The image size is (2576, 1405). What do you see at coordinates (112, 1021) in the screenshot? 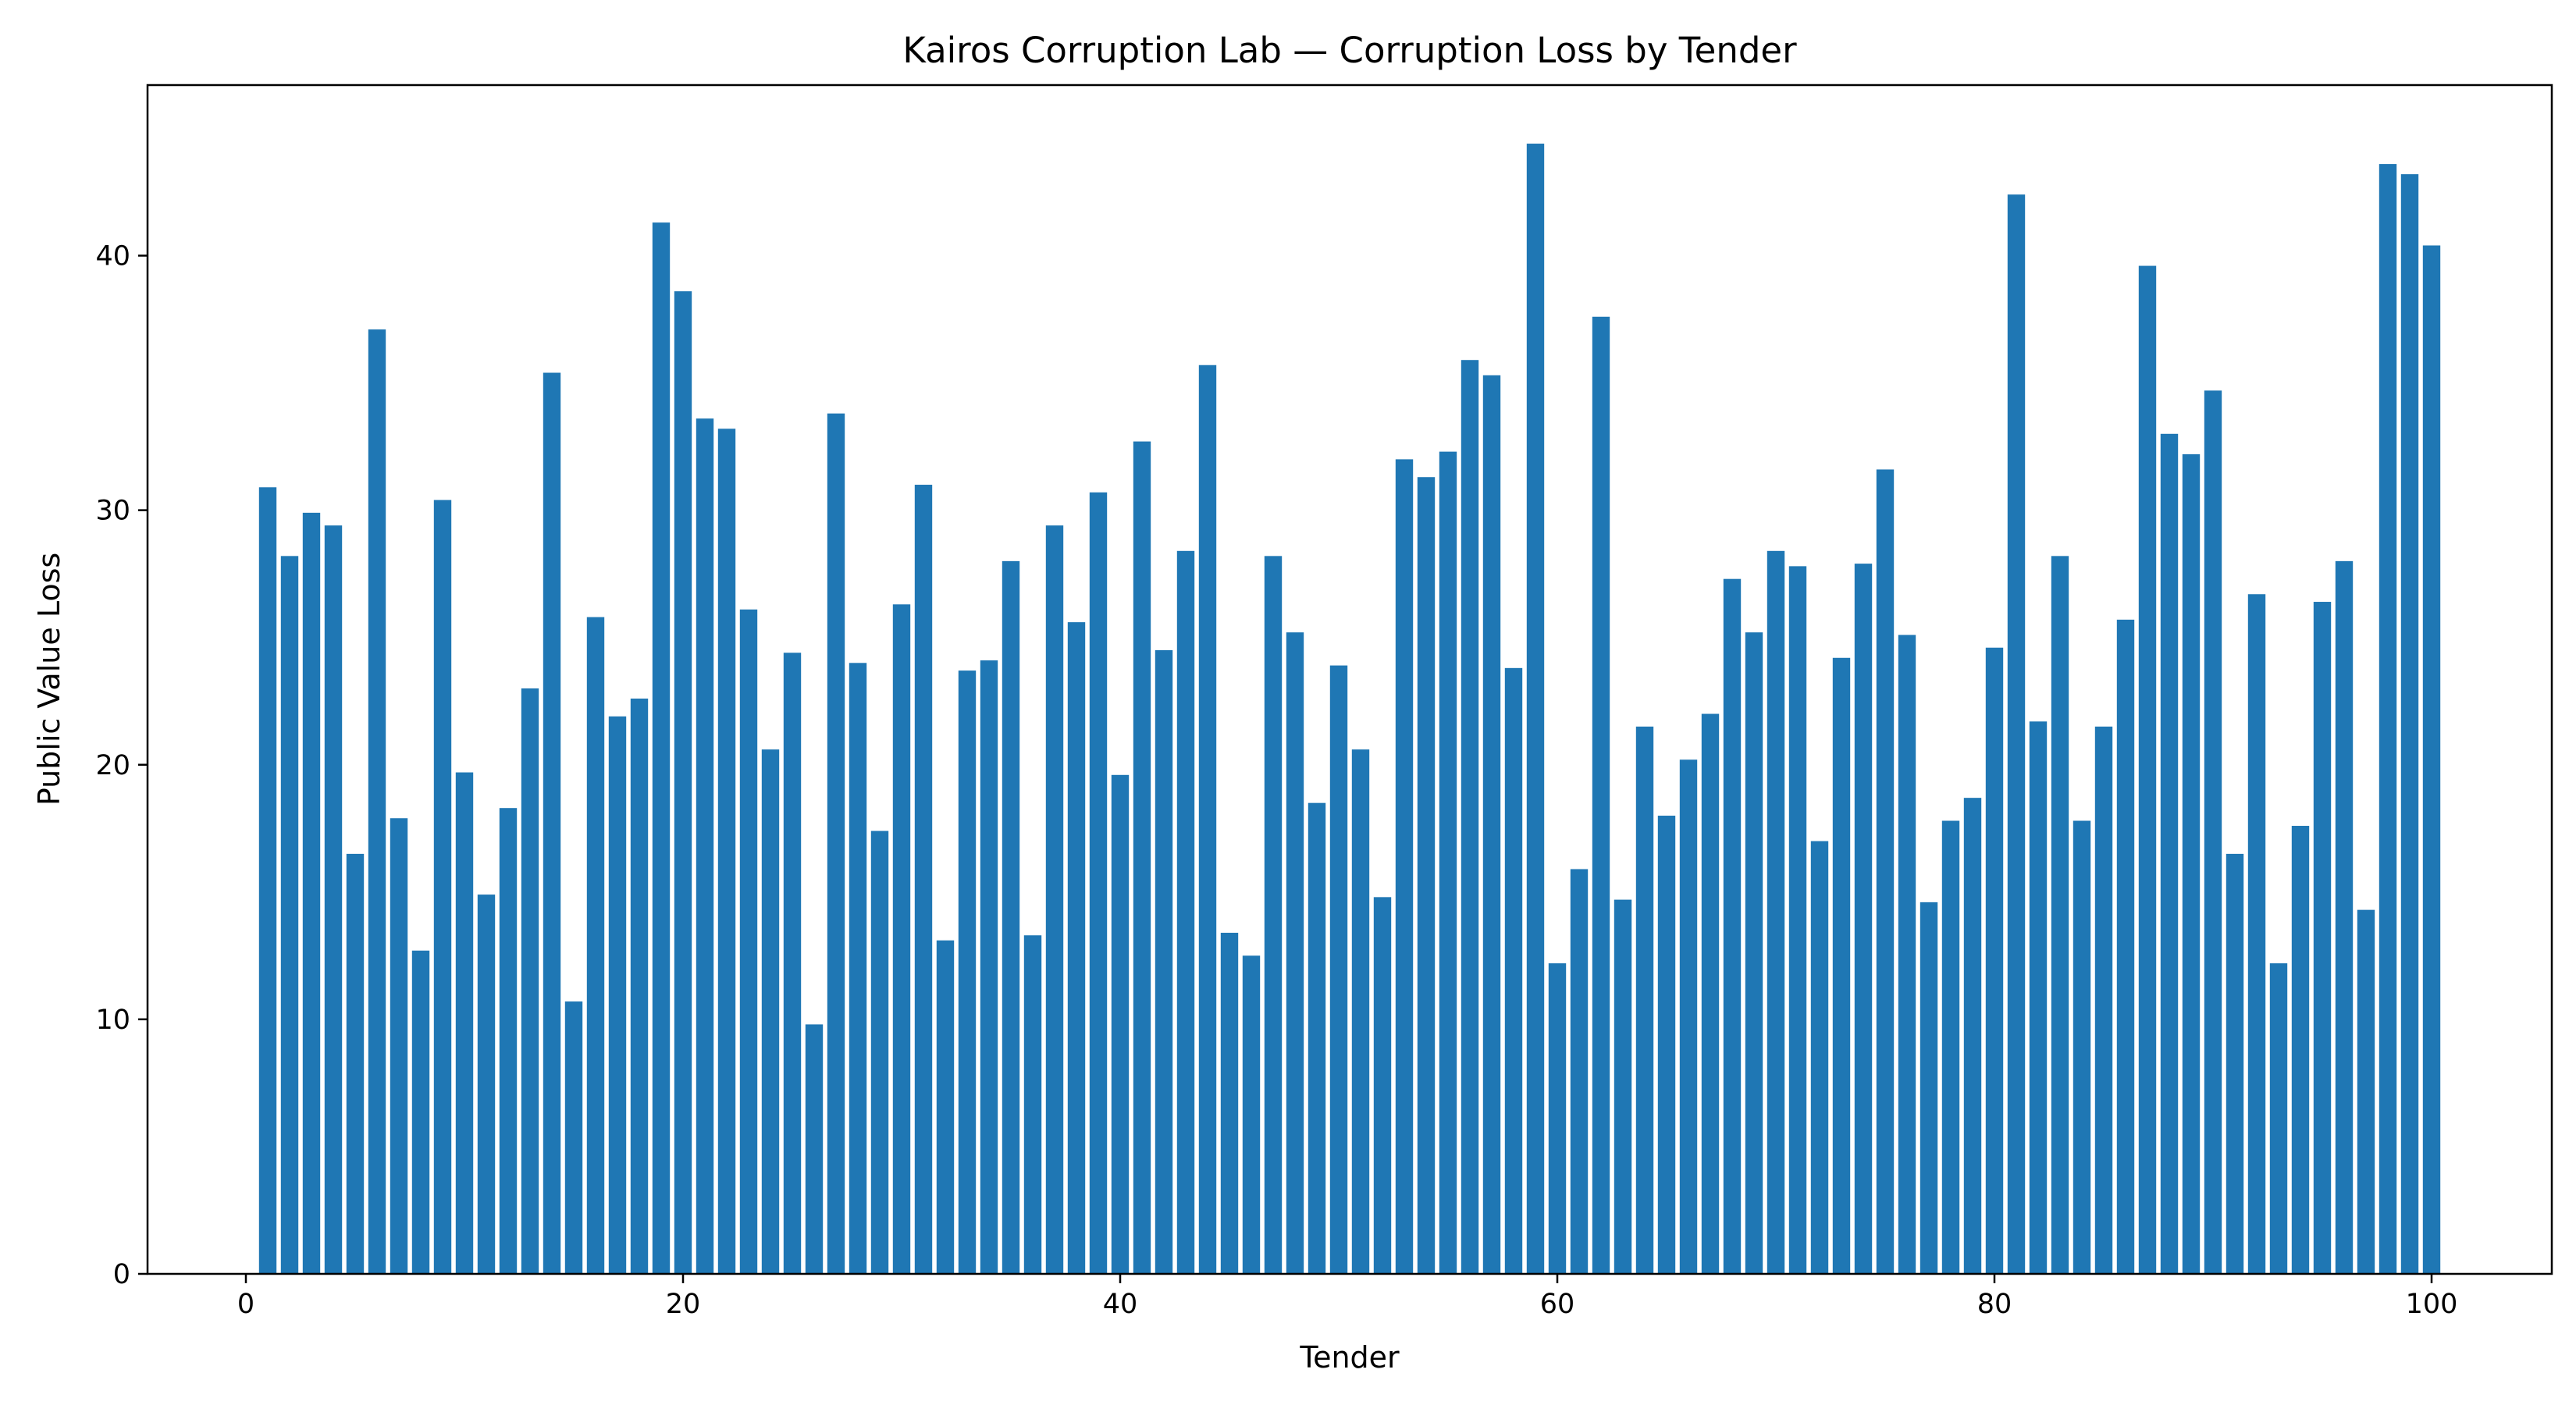
I see `y-tick-label: 10` at bounding box center [112, 1021].